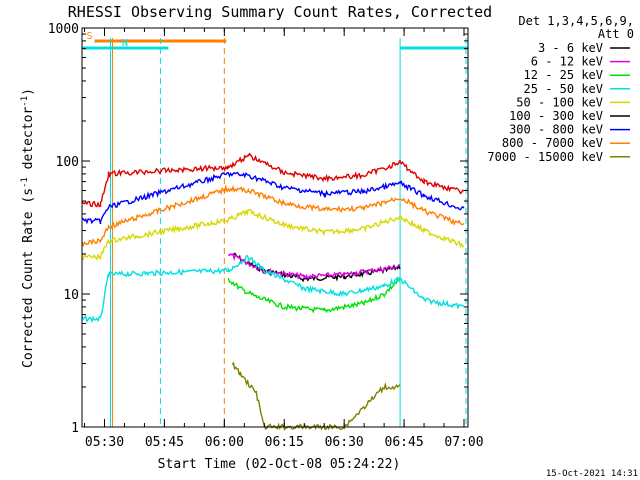 The width and height of the screenshot is (640, 480). What do you see at coordinates (28, 92) in the screenshot?
I see `y-axis-label-part3: )` at bounding box center [28, 92].